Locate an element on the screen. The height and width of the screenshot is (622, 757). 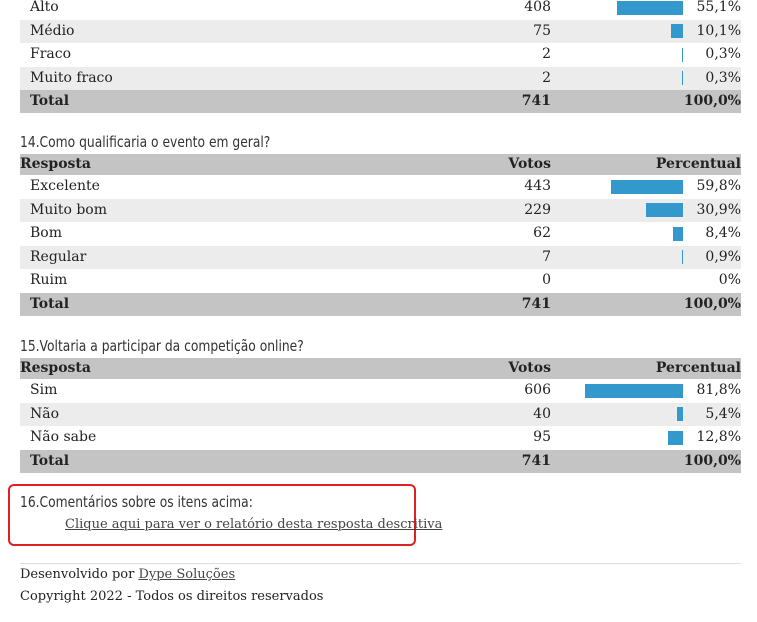
answer-label: Não is located at coordinates (45, 413).